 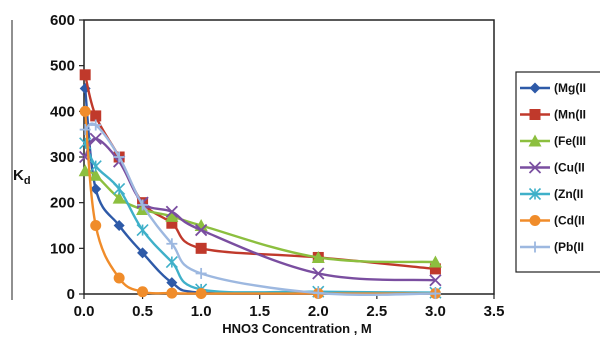 I want to click on legend-label: (Mg(II, so click(x=570, y=88).